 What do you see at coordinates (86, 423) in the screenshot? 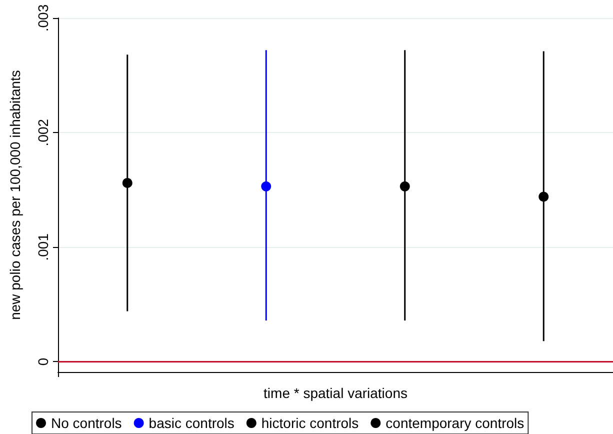
I see `legend-label: No controls` at bounding box center [86, 423].